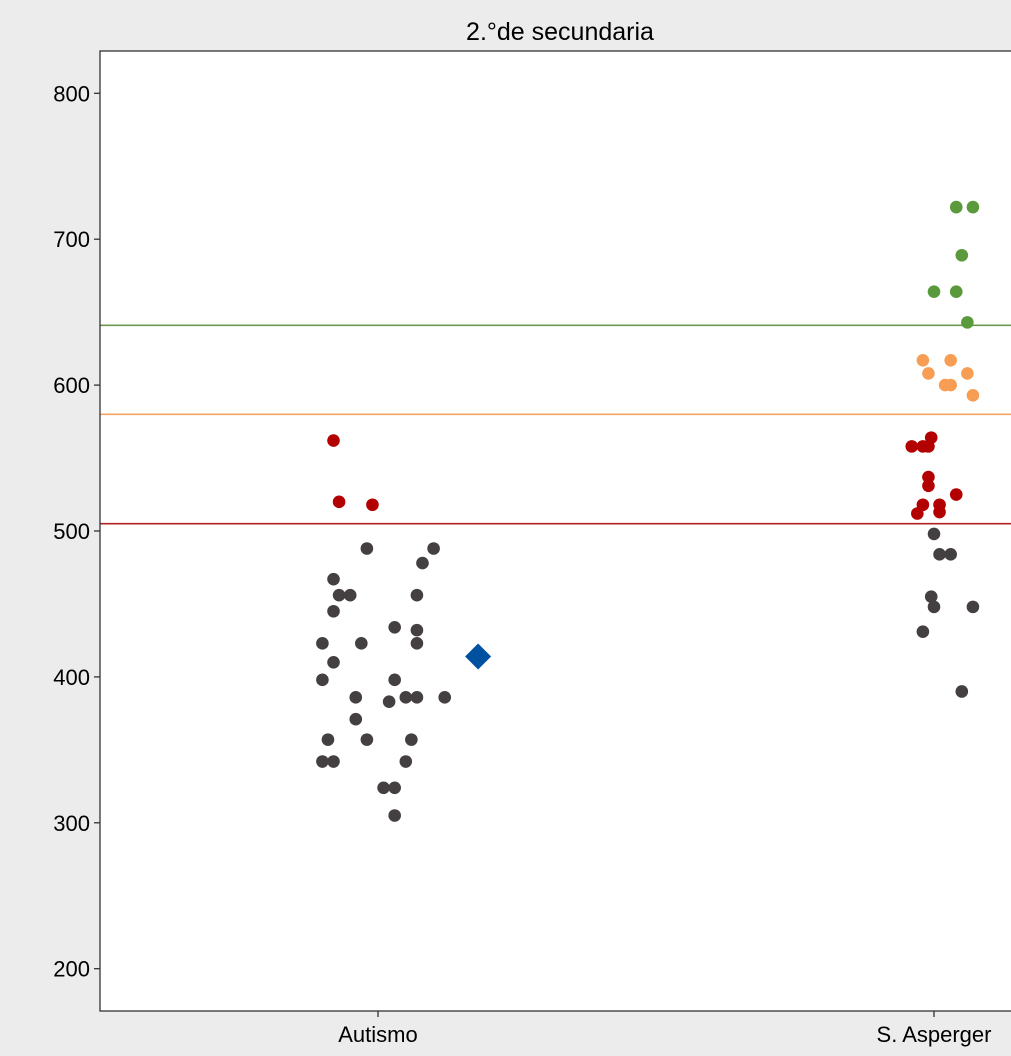 This screenshot has width=1011, height=1056. Describe the element at coordinates (560, 32) in the screenshot. I see `chart-title: 2.°de secundaria` at that location.